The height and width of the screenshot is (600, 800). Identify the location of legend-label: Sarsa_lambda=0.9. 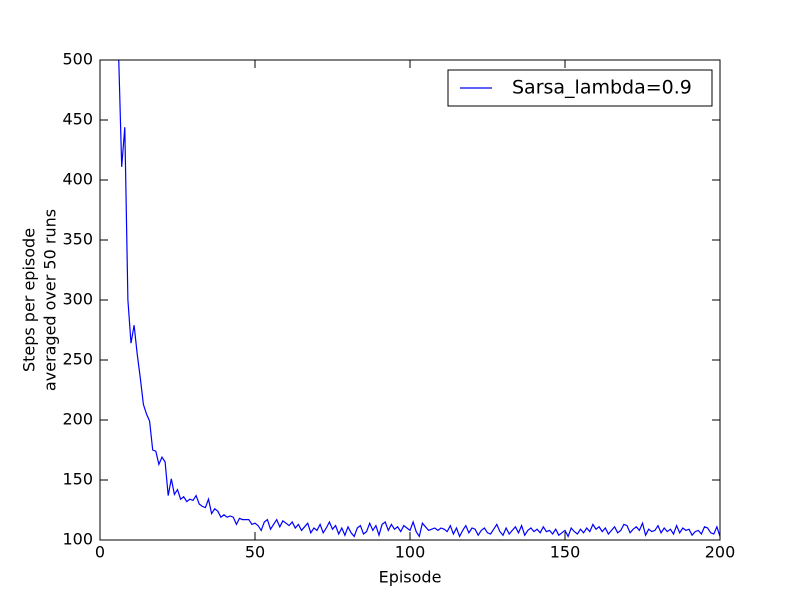
(602, 88).